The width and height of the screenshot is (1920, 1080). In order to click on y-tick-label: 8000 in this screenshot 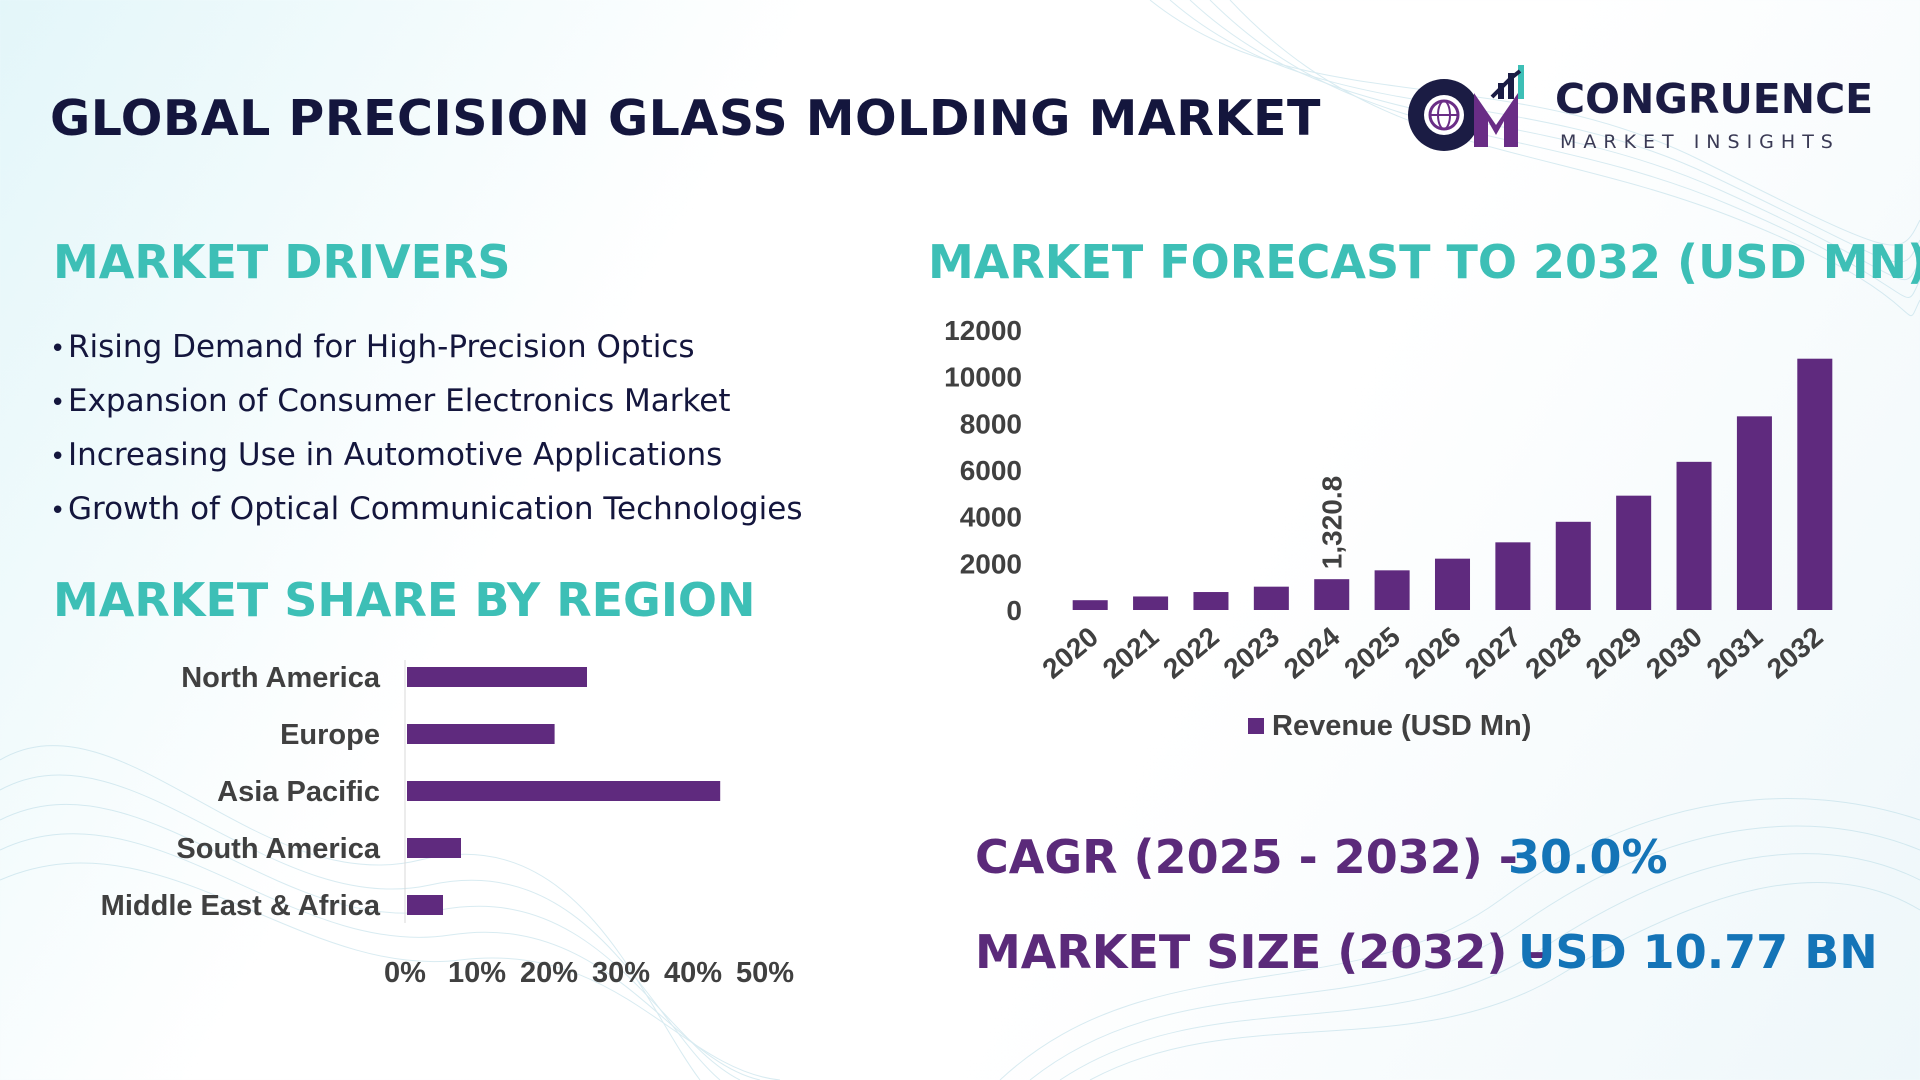, I will do `click(991, 423)`.